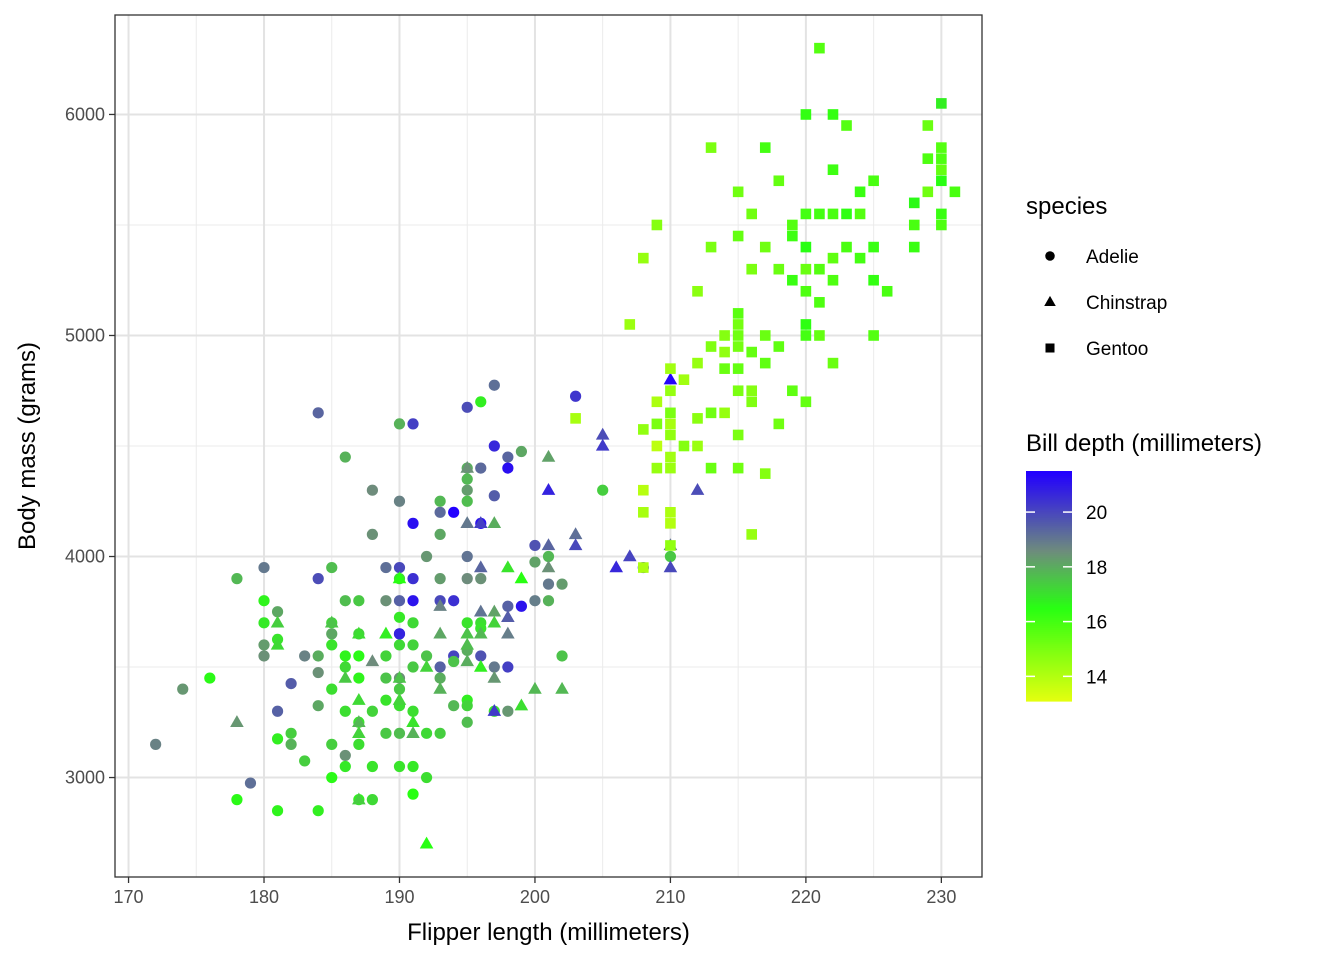 This screenshot has width=1344, height=960. Describe the element at coordinates (1144, 566) in the screenshot. I see `color-legend: Bill depth (millimeters) 14 16 18 20` at that location.